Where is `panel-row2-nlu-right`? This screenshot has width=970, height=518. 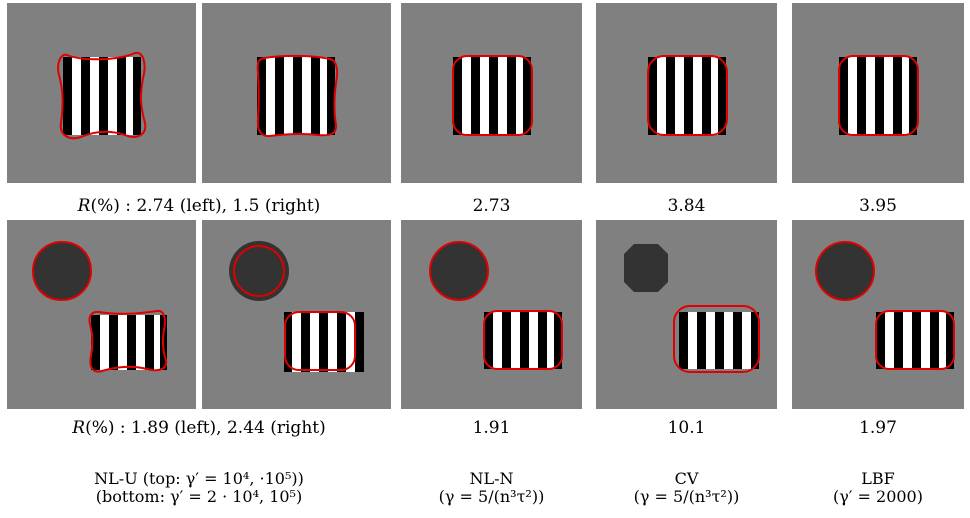 panel-row2-nlu-right is located at coordinates (296, 314).